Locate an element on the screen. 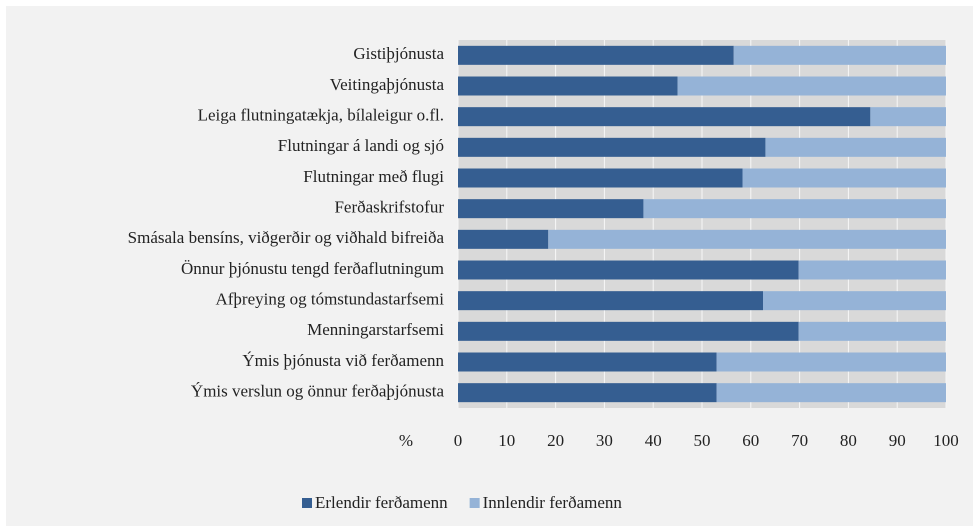  y-tick-label: Ýmis verslun og önnur ferðaþjónusta is located at coordinates (318, 391).